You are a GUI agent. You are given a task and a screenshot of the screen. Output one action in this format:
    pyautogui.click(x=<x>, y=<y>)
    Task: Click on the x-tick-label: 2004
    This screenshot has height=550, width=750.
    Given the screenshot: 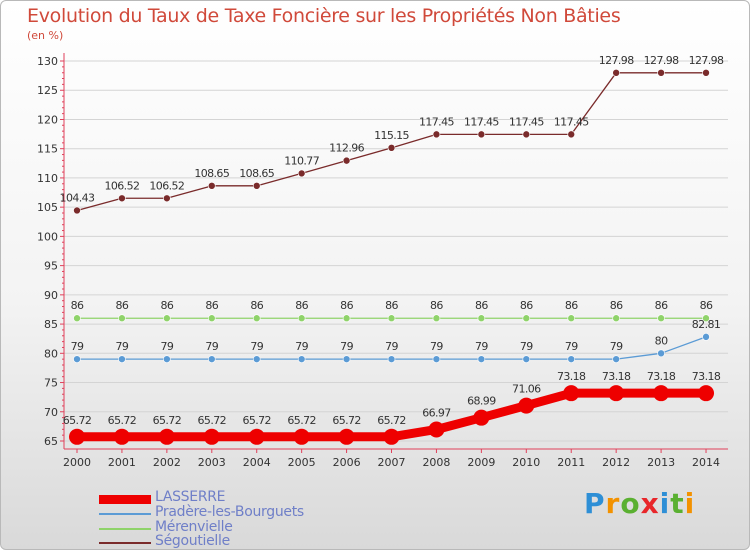 What is the action you would take?
    pyautogui.click(x=257, y=462)
    